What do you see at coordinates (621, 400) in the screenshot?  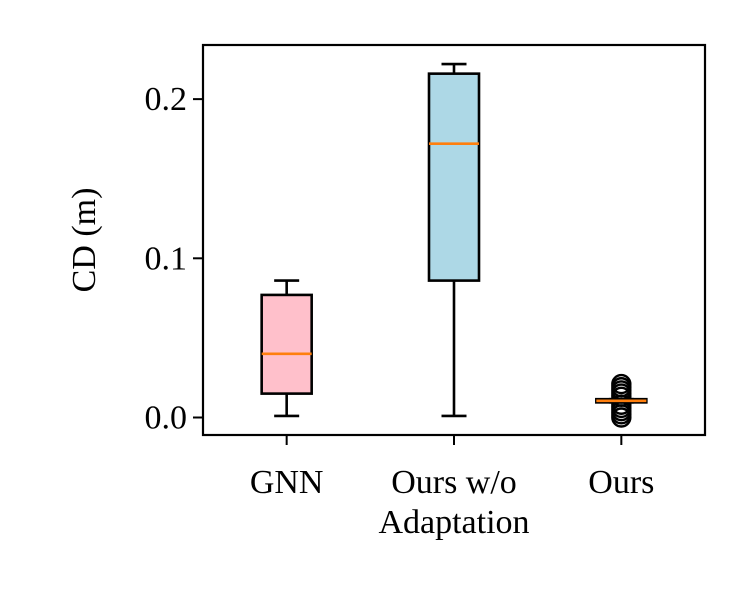 I see `box-ours` at bounding box center [621, 400].